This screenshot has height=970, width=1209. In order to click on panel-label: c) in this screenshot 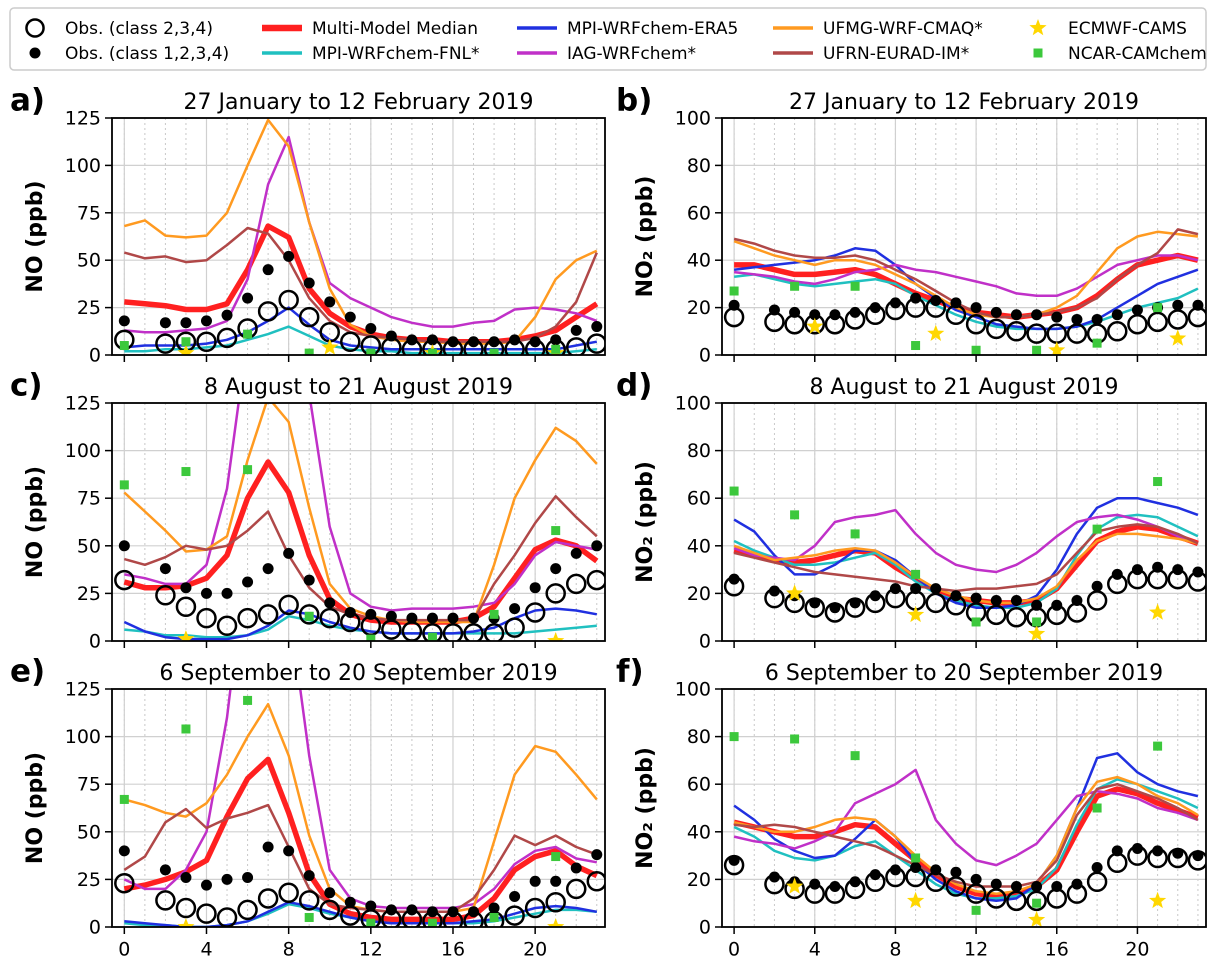, I will do `click(26, 386)`.